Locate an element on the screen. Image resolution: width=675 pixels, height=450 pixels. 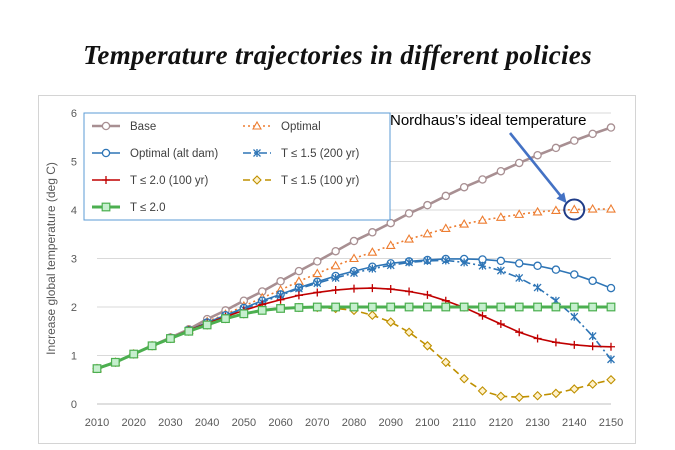
x-tick-label: 2140 is located at coordinates (574, 423).